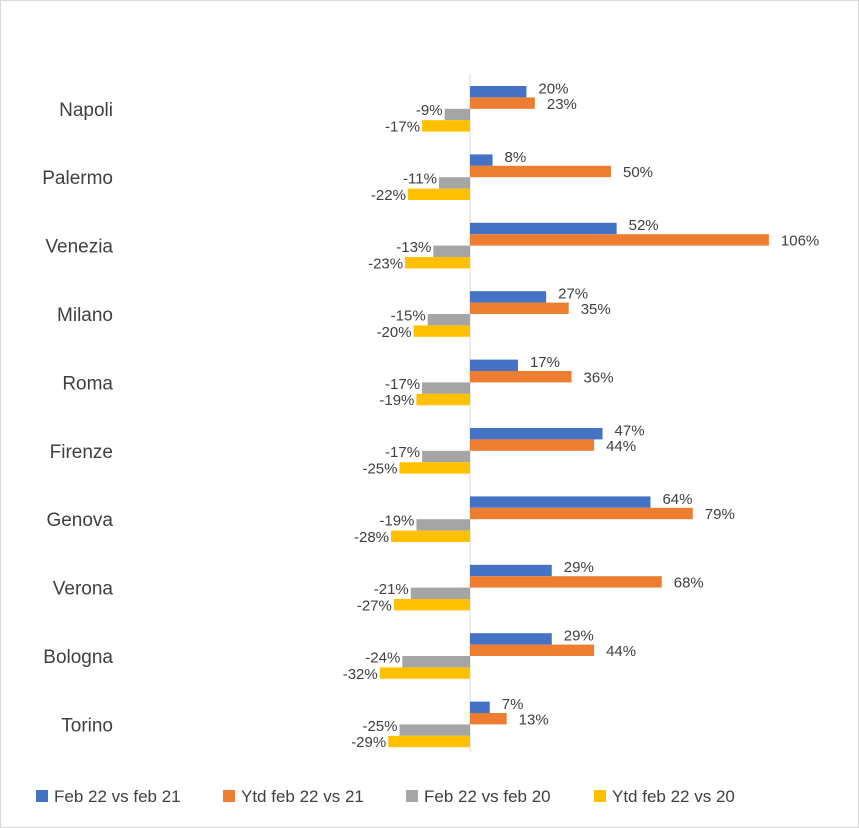 Image resolution: width=859 pixels, height=828 pixels. What do you see at coordinates (677, 499) in the screenshot?
I see `data-label: 64%` at bounding box center [677, 499].